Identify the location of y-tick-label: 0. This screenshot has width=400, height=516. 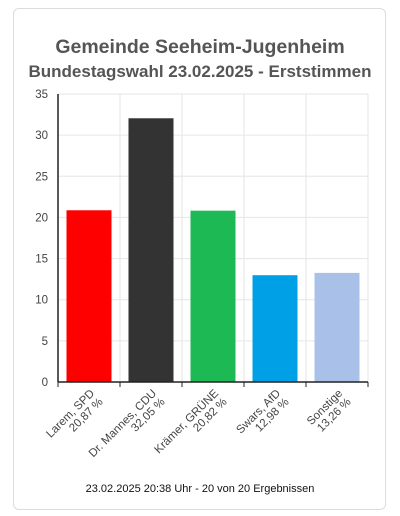
(45, 383).